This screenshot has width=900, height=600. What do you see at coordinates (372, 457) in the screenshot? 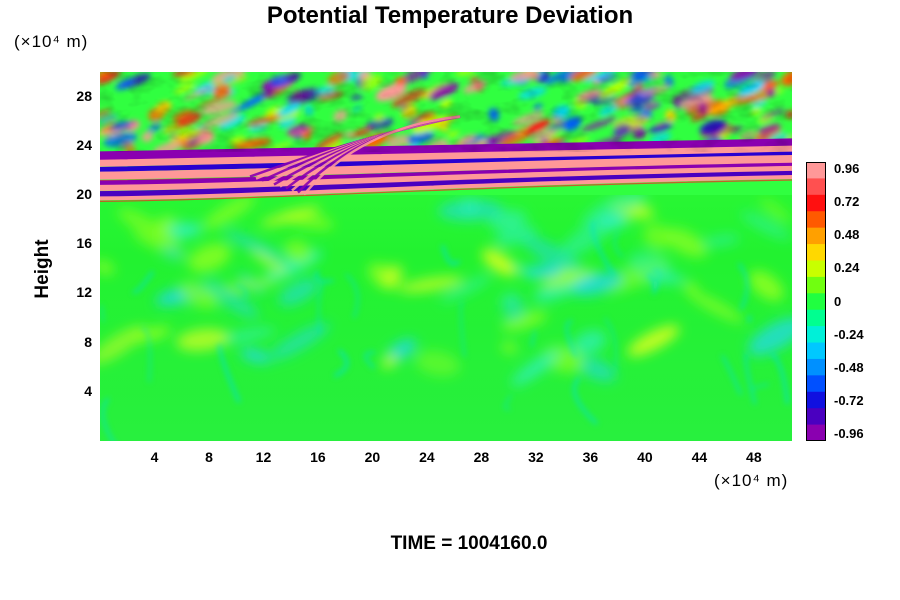
I see `x-tick-label: 20` at bounding box center [372, 457].